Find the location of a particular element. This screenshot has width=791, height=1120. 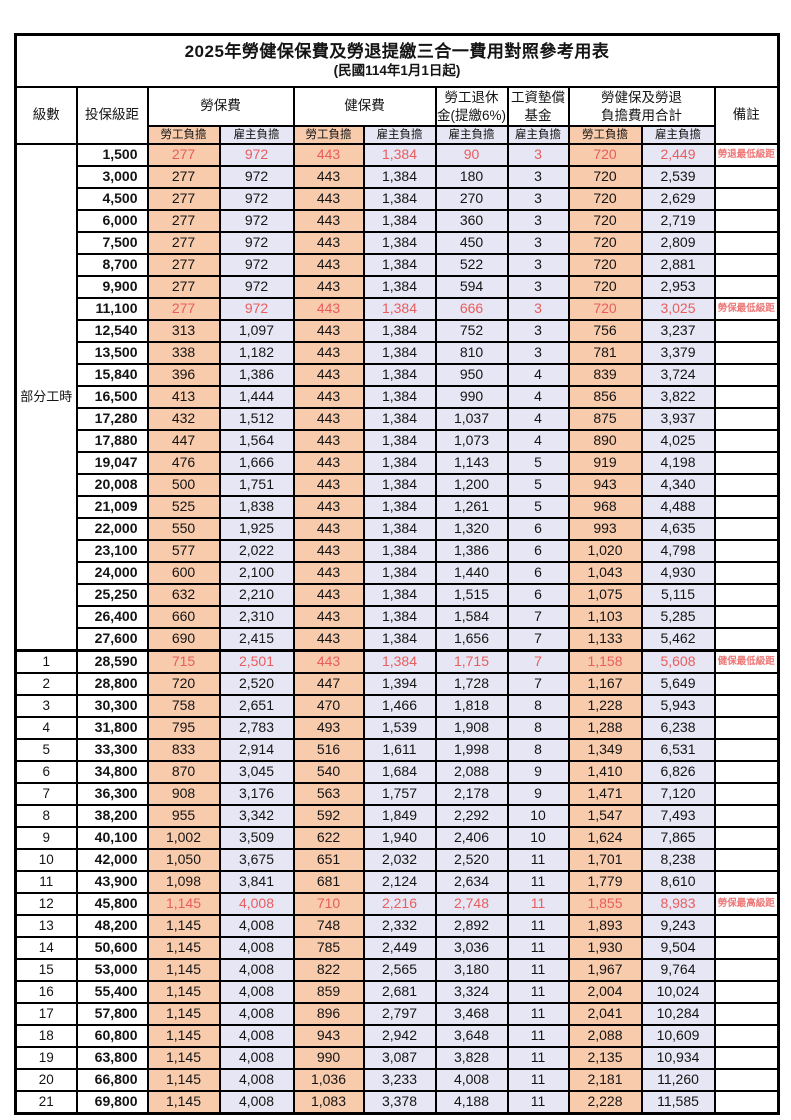

value-cell: 2,332 is located at coordinates (399, 926).